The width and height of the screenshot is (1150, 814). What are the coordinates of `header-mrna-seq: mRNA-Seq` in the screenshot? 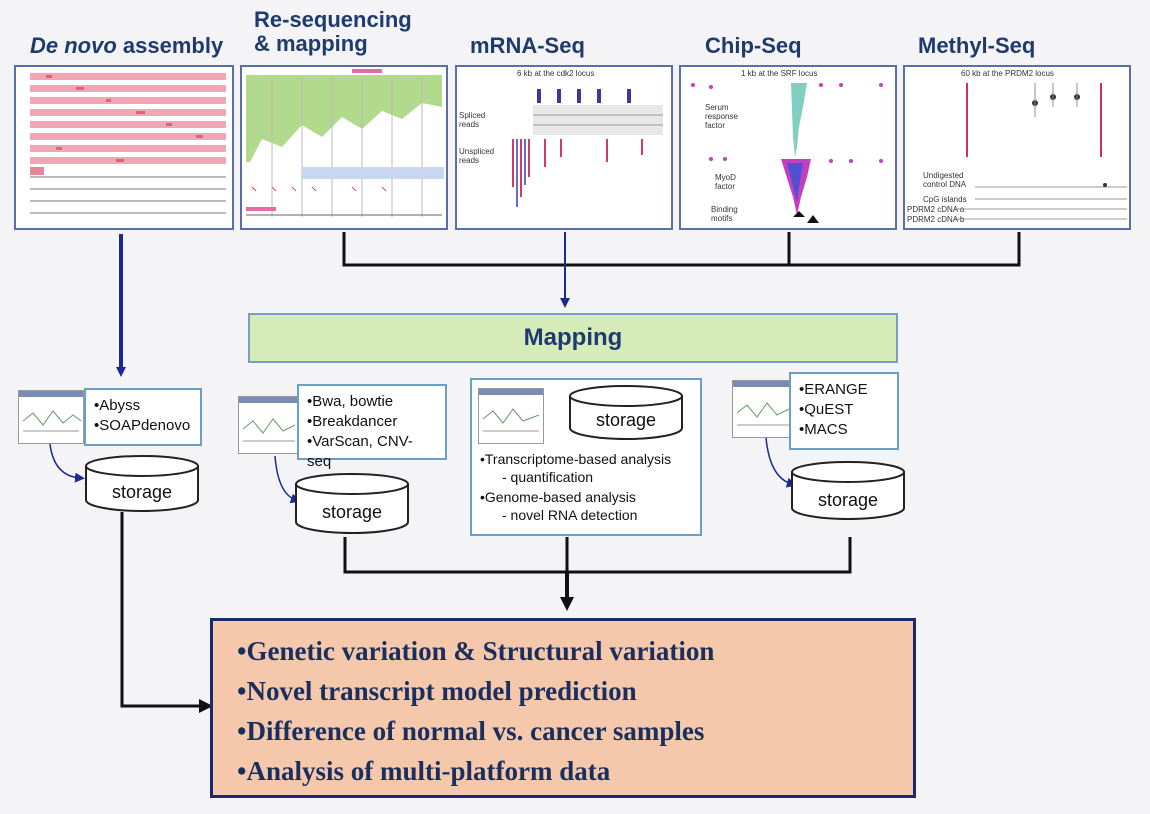 It's located at (527, 45).